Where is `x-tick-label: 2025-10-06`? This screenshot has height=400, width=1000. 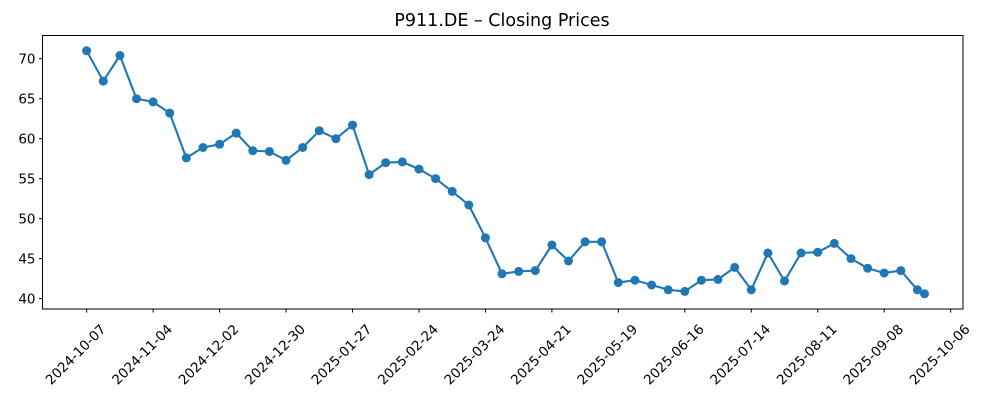 x-tick-label: 2025-10-06 is located at coordinates (940, 355).